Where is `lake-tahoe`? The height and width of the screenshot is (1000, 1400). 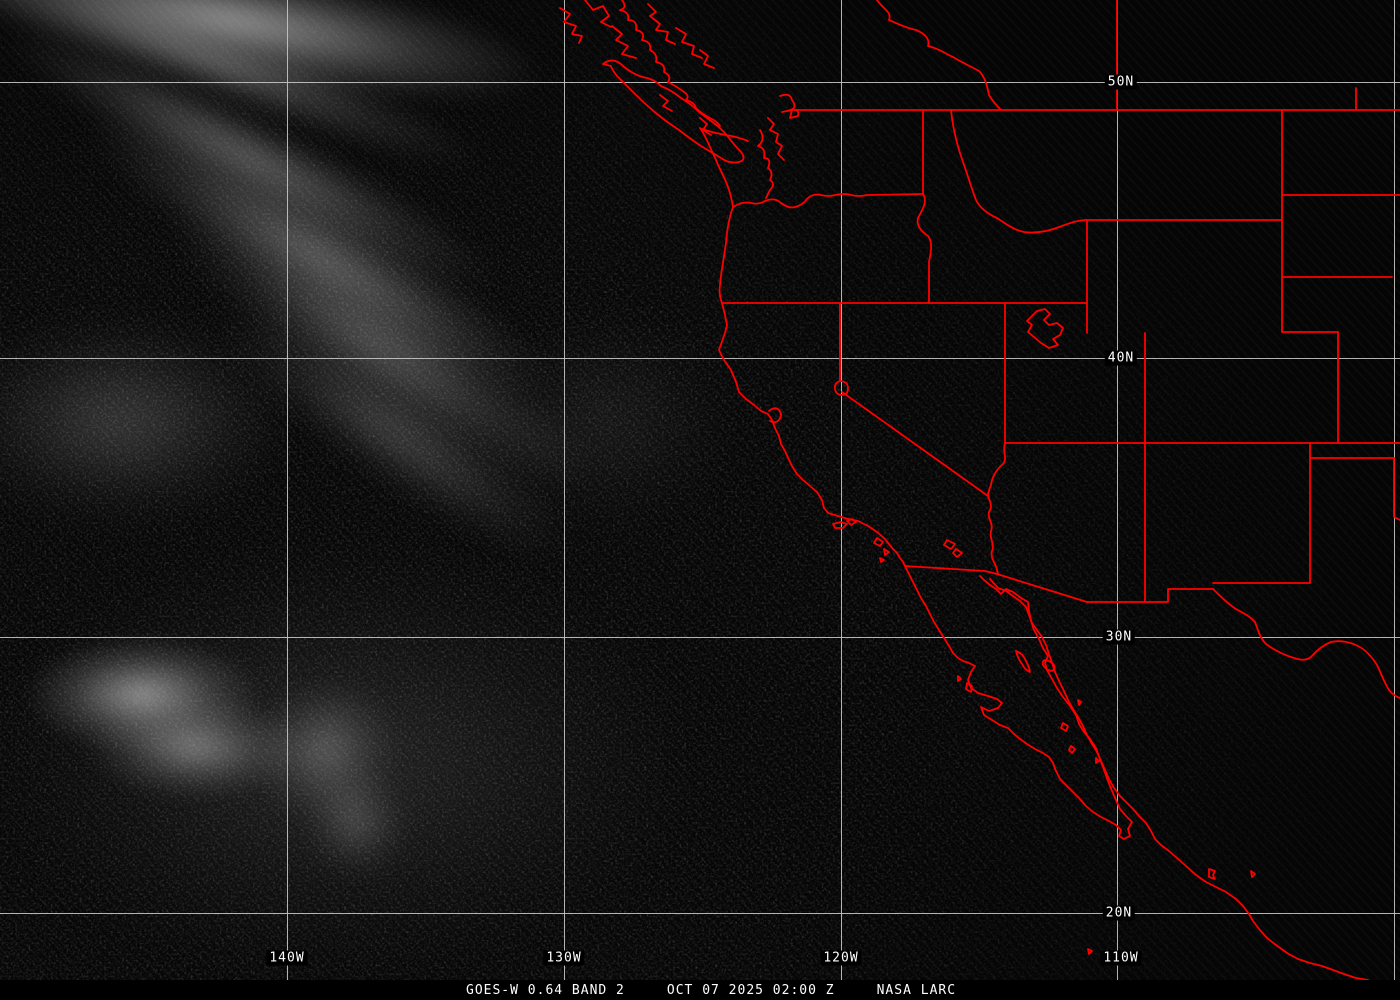
lake-tahoe is located at coordinates (841, 388).